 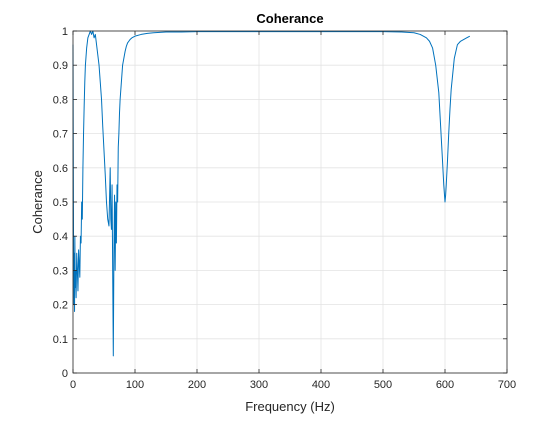 I want to click on x-tick-label: 100, so click(x=135, y=385).